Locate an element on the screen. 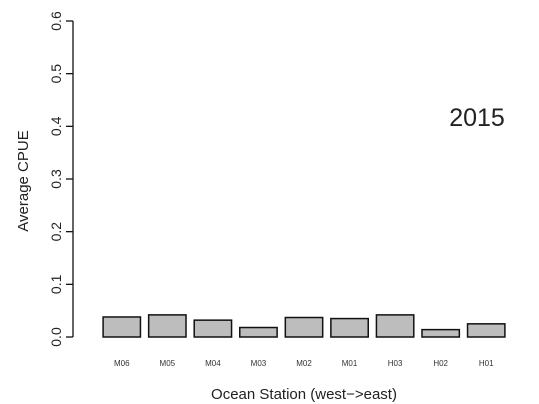  x-category-label: M01 is located at coordinates (350, 363).